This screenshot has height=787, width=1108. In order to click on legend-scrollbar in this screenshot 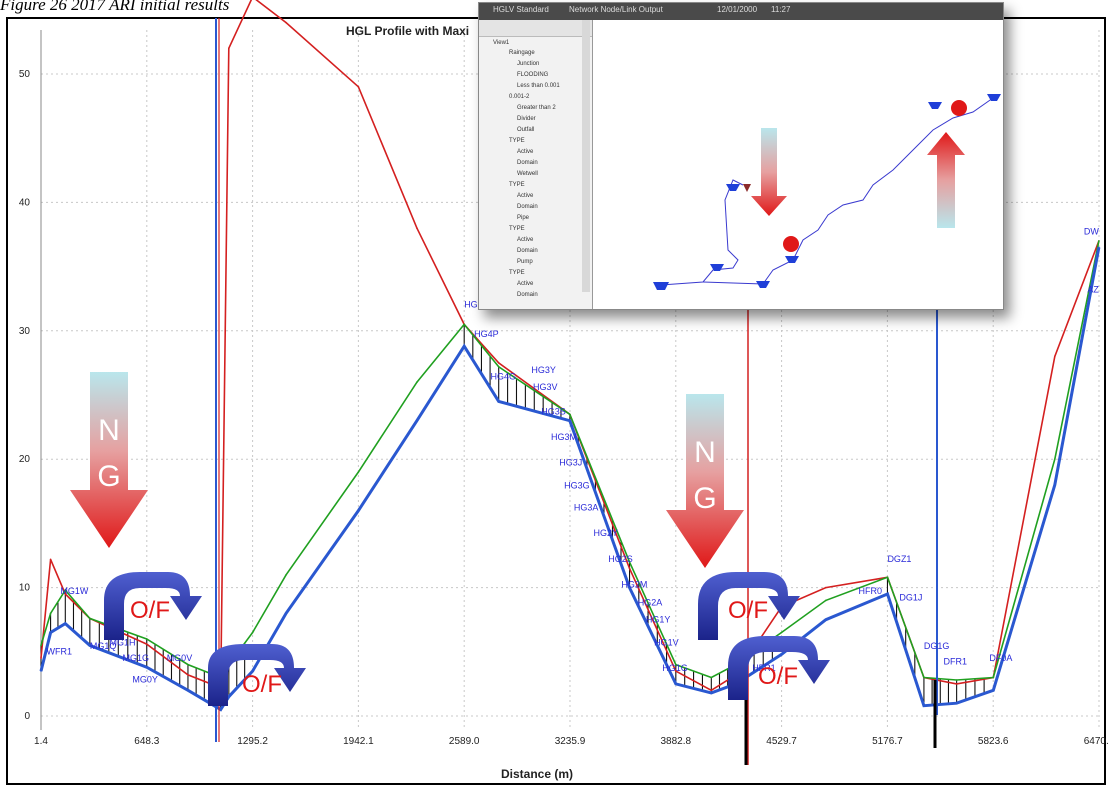, I will do `click(586, 156)`.